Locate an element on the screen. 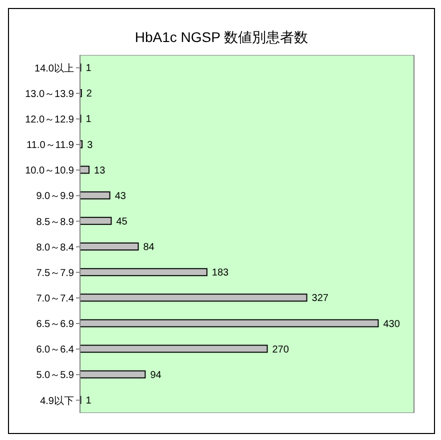  y-tick-label: 8.5～8.9 is located at coordinates (55, 222).